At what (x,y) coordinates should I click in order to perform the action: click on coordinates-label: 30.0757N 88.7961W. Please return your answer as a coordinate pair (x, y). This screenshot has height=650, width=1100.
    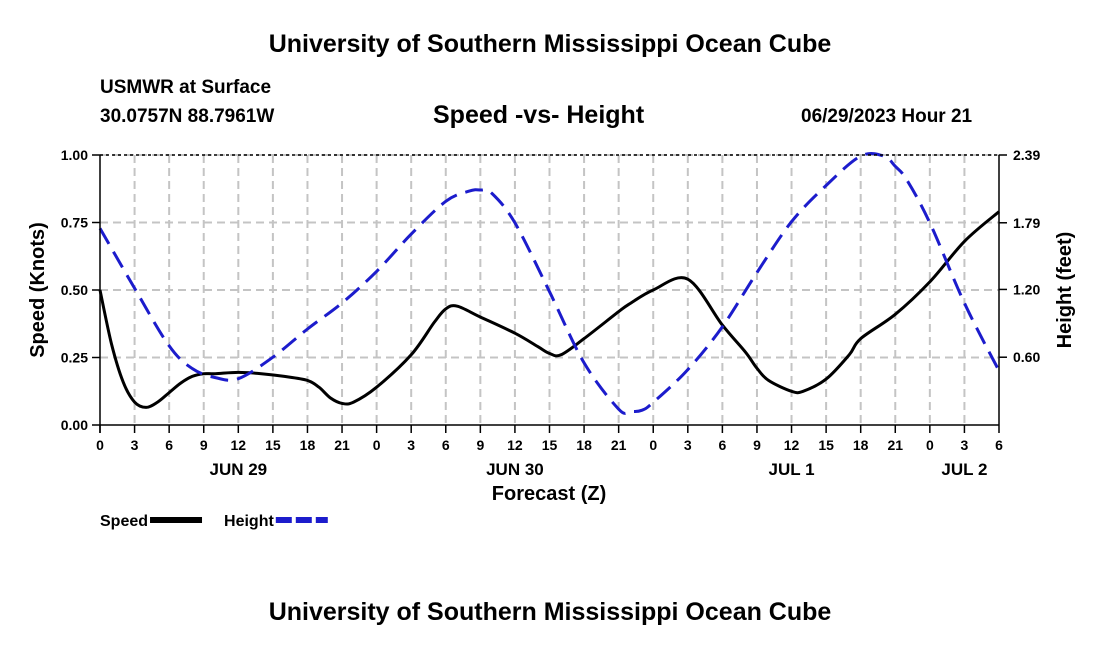
    Looking at the image, I should click on (187, 116).